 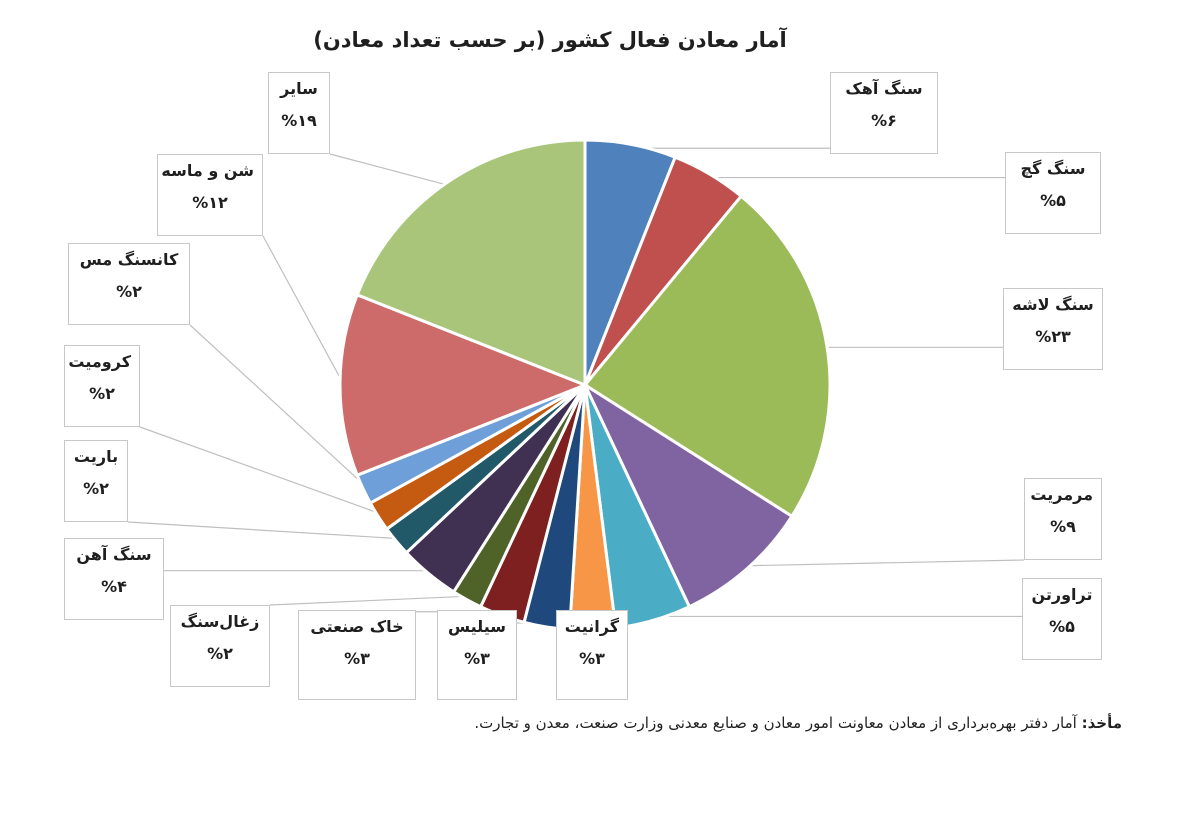 What do you see at coordinates (1061, 494) in the screenshot?
I see `slice-label-name: مرمریت` at bounding box center [1061, 494].